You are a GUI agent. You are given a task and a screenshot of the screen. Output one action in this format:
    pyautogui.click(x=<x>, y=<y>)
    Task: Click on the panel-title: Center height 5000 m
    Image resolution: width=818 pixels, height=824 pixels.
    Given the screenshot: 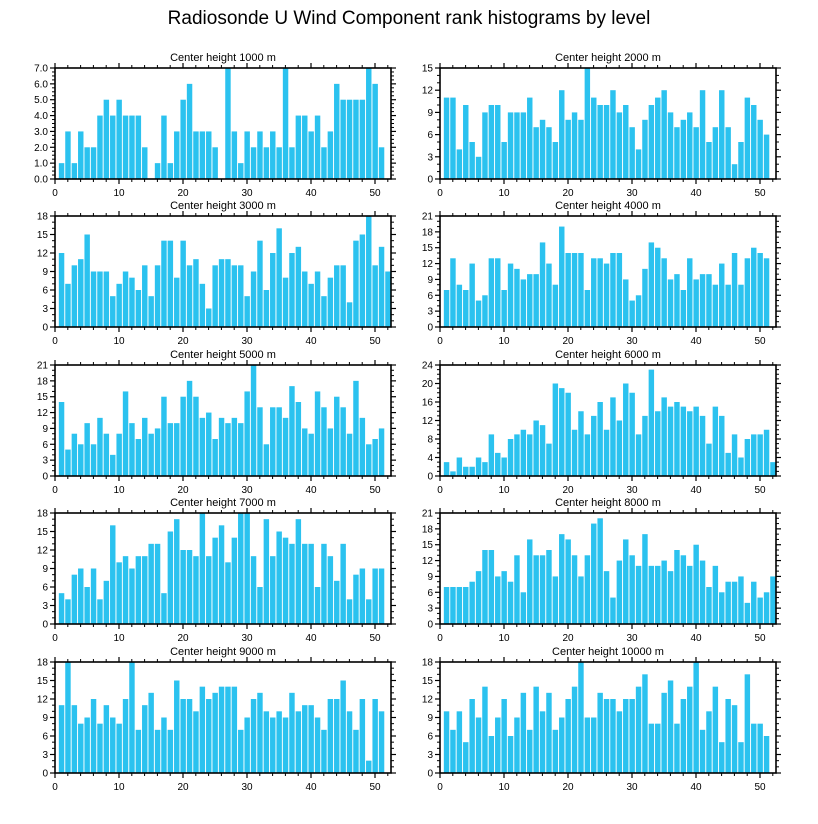 What is the action you would take?
    pyautogui.click(x=223, y=355)
    